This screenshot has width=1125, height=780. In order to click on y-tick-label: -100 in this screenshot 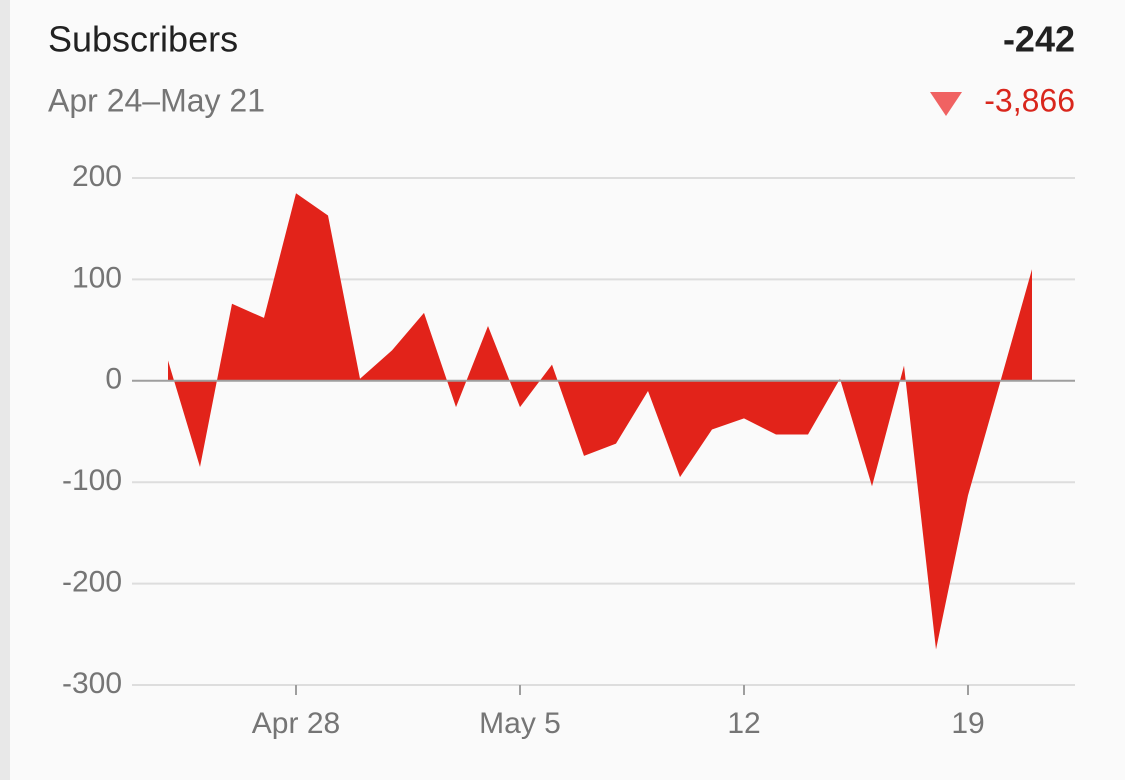, I will do `click(92, 480)`.